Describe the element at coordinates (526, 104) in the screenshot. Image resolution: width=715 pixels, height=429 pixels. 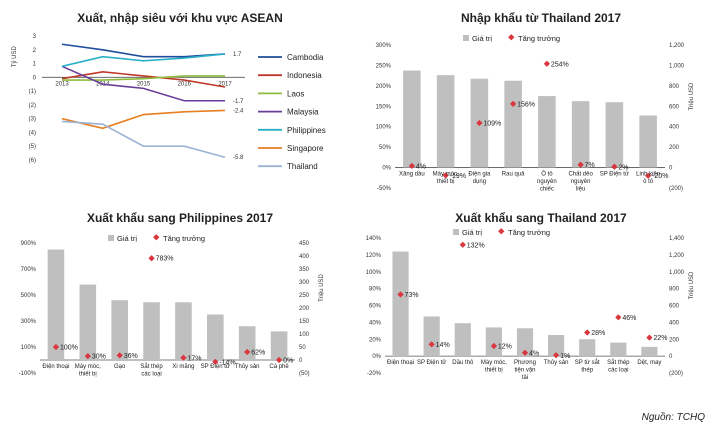
I see `growth-label: 156%` at that location.